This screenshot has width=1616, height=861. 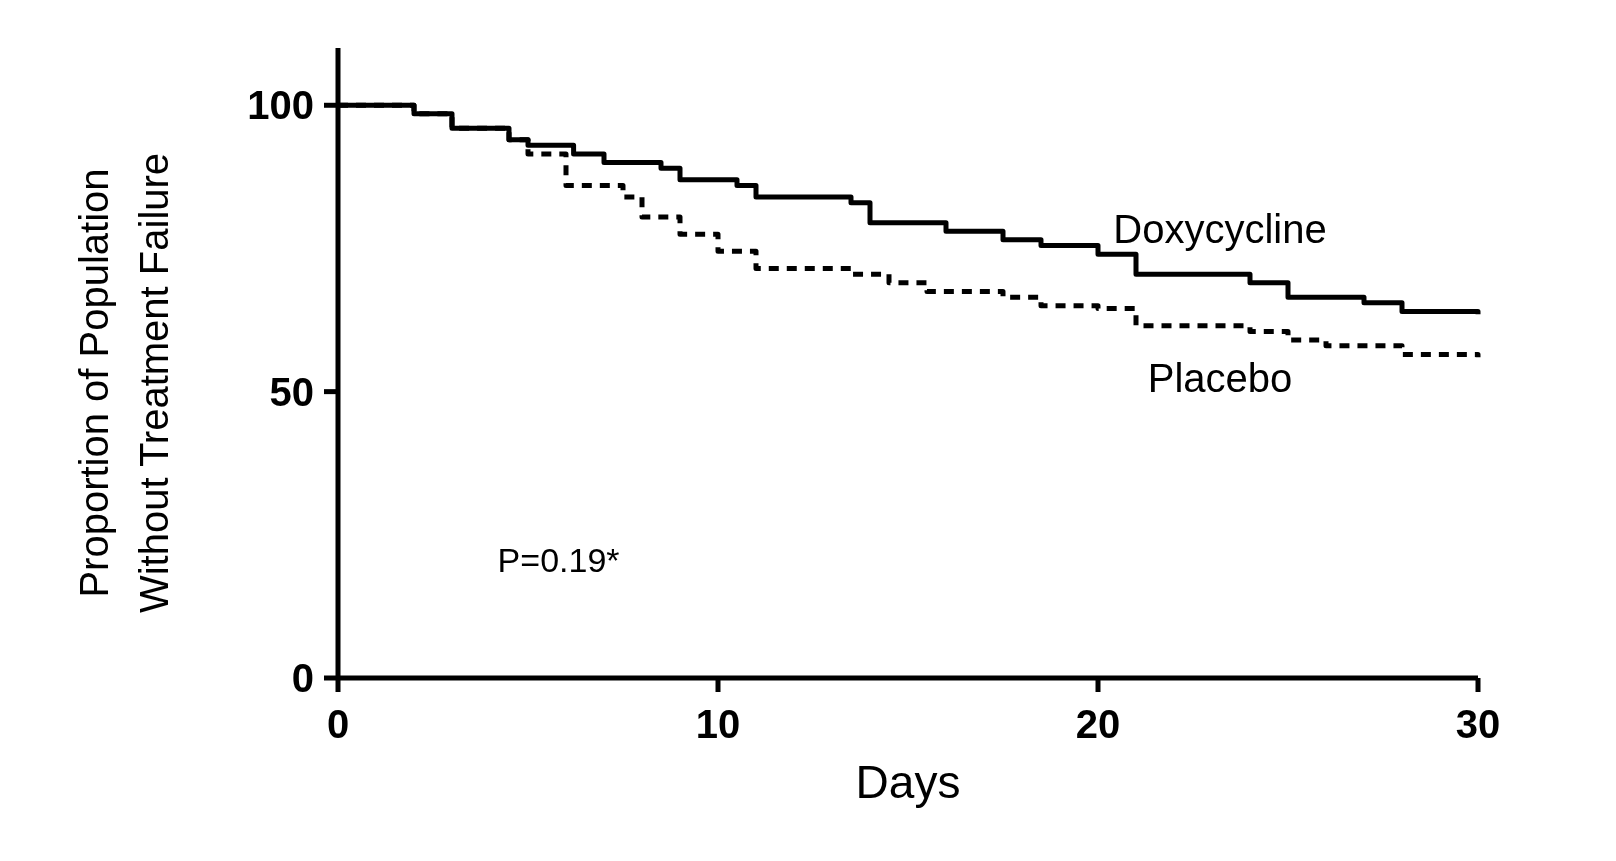 I want to click on x-tick-label: 10, so click(x=718, y=724).